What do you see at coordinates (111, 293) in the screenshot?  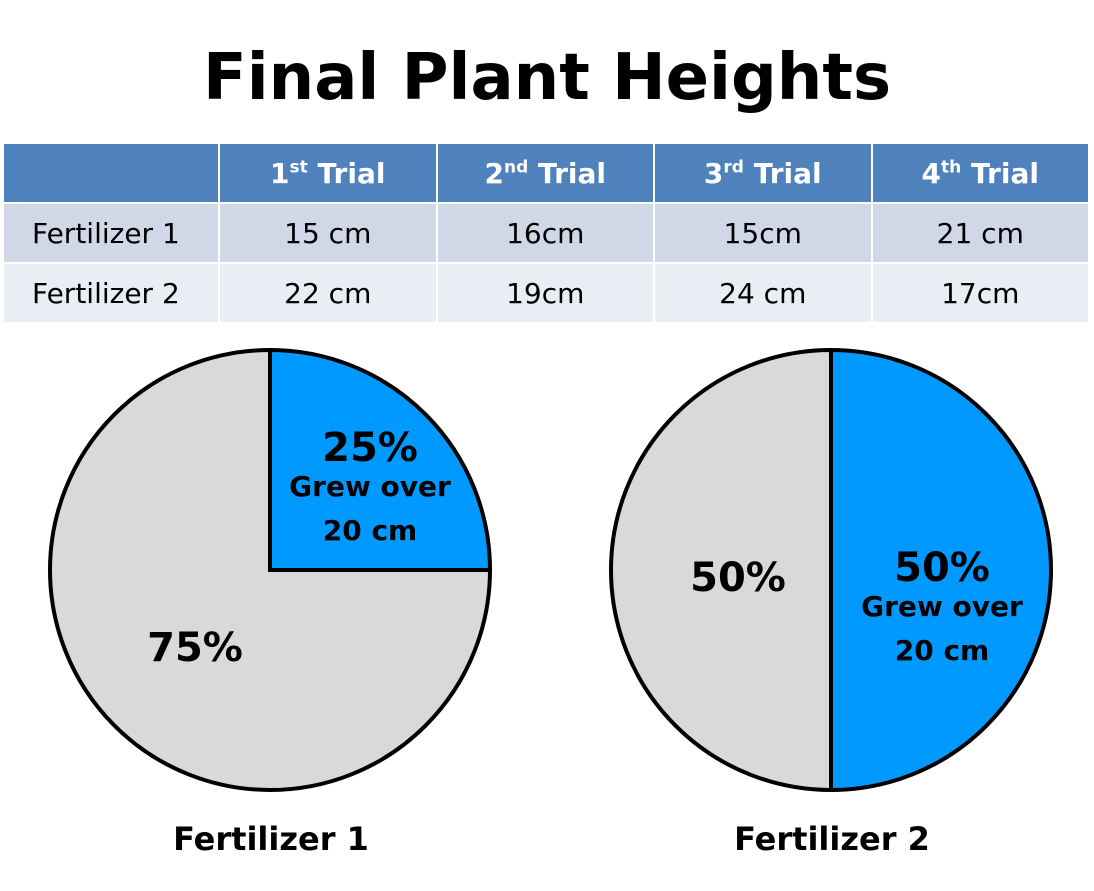 I see `row-label: Fertilizer 2` at bounding box center [111, 293].